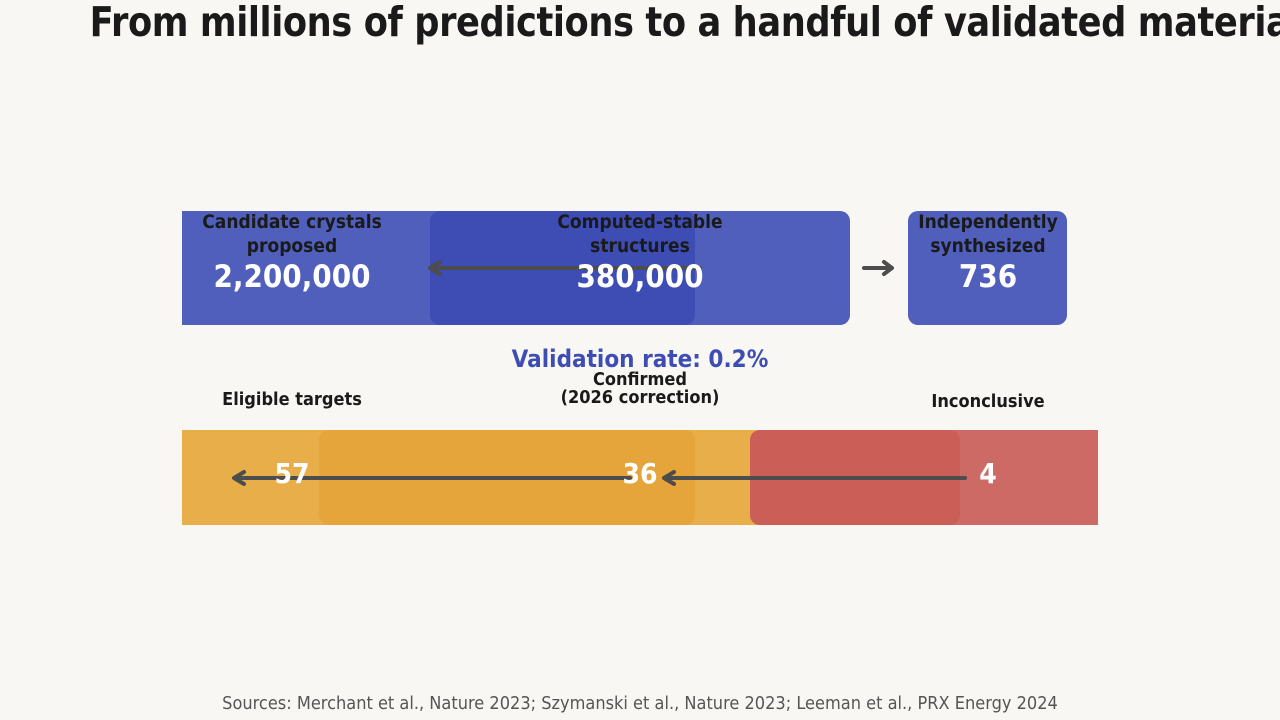 This screenshot has width=1280, height=720. What do you see at coordinates (292, 473) in the screenshot?
I see `eligible-value: 57` at bounding box center [292, 473].